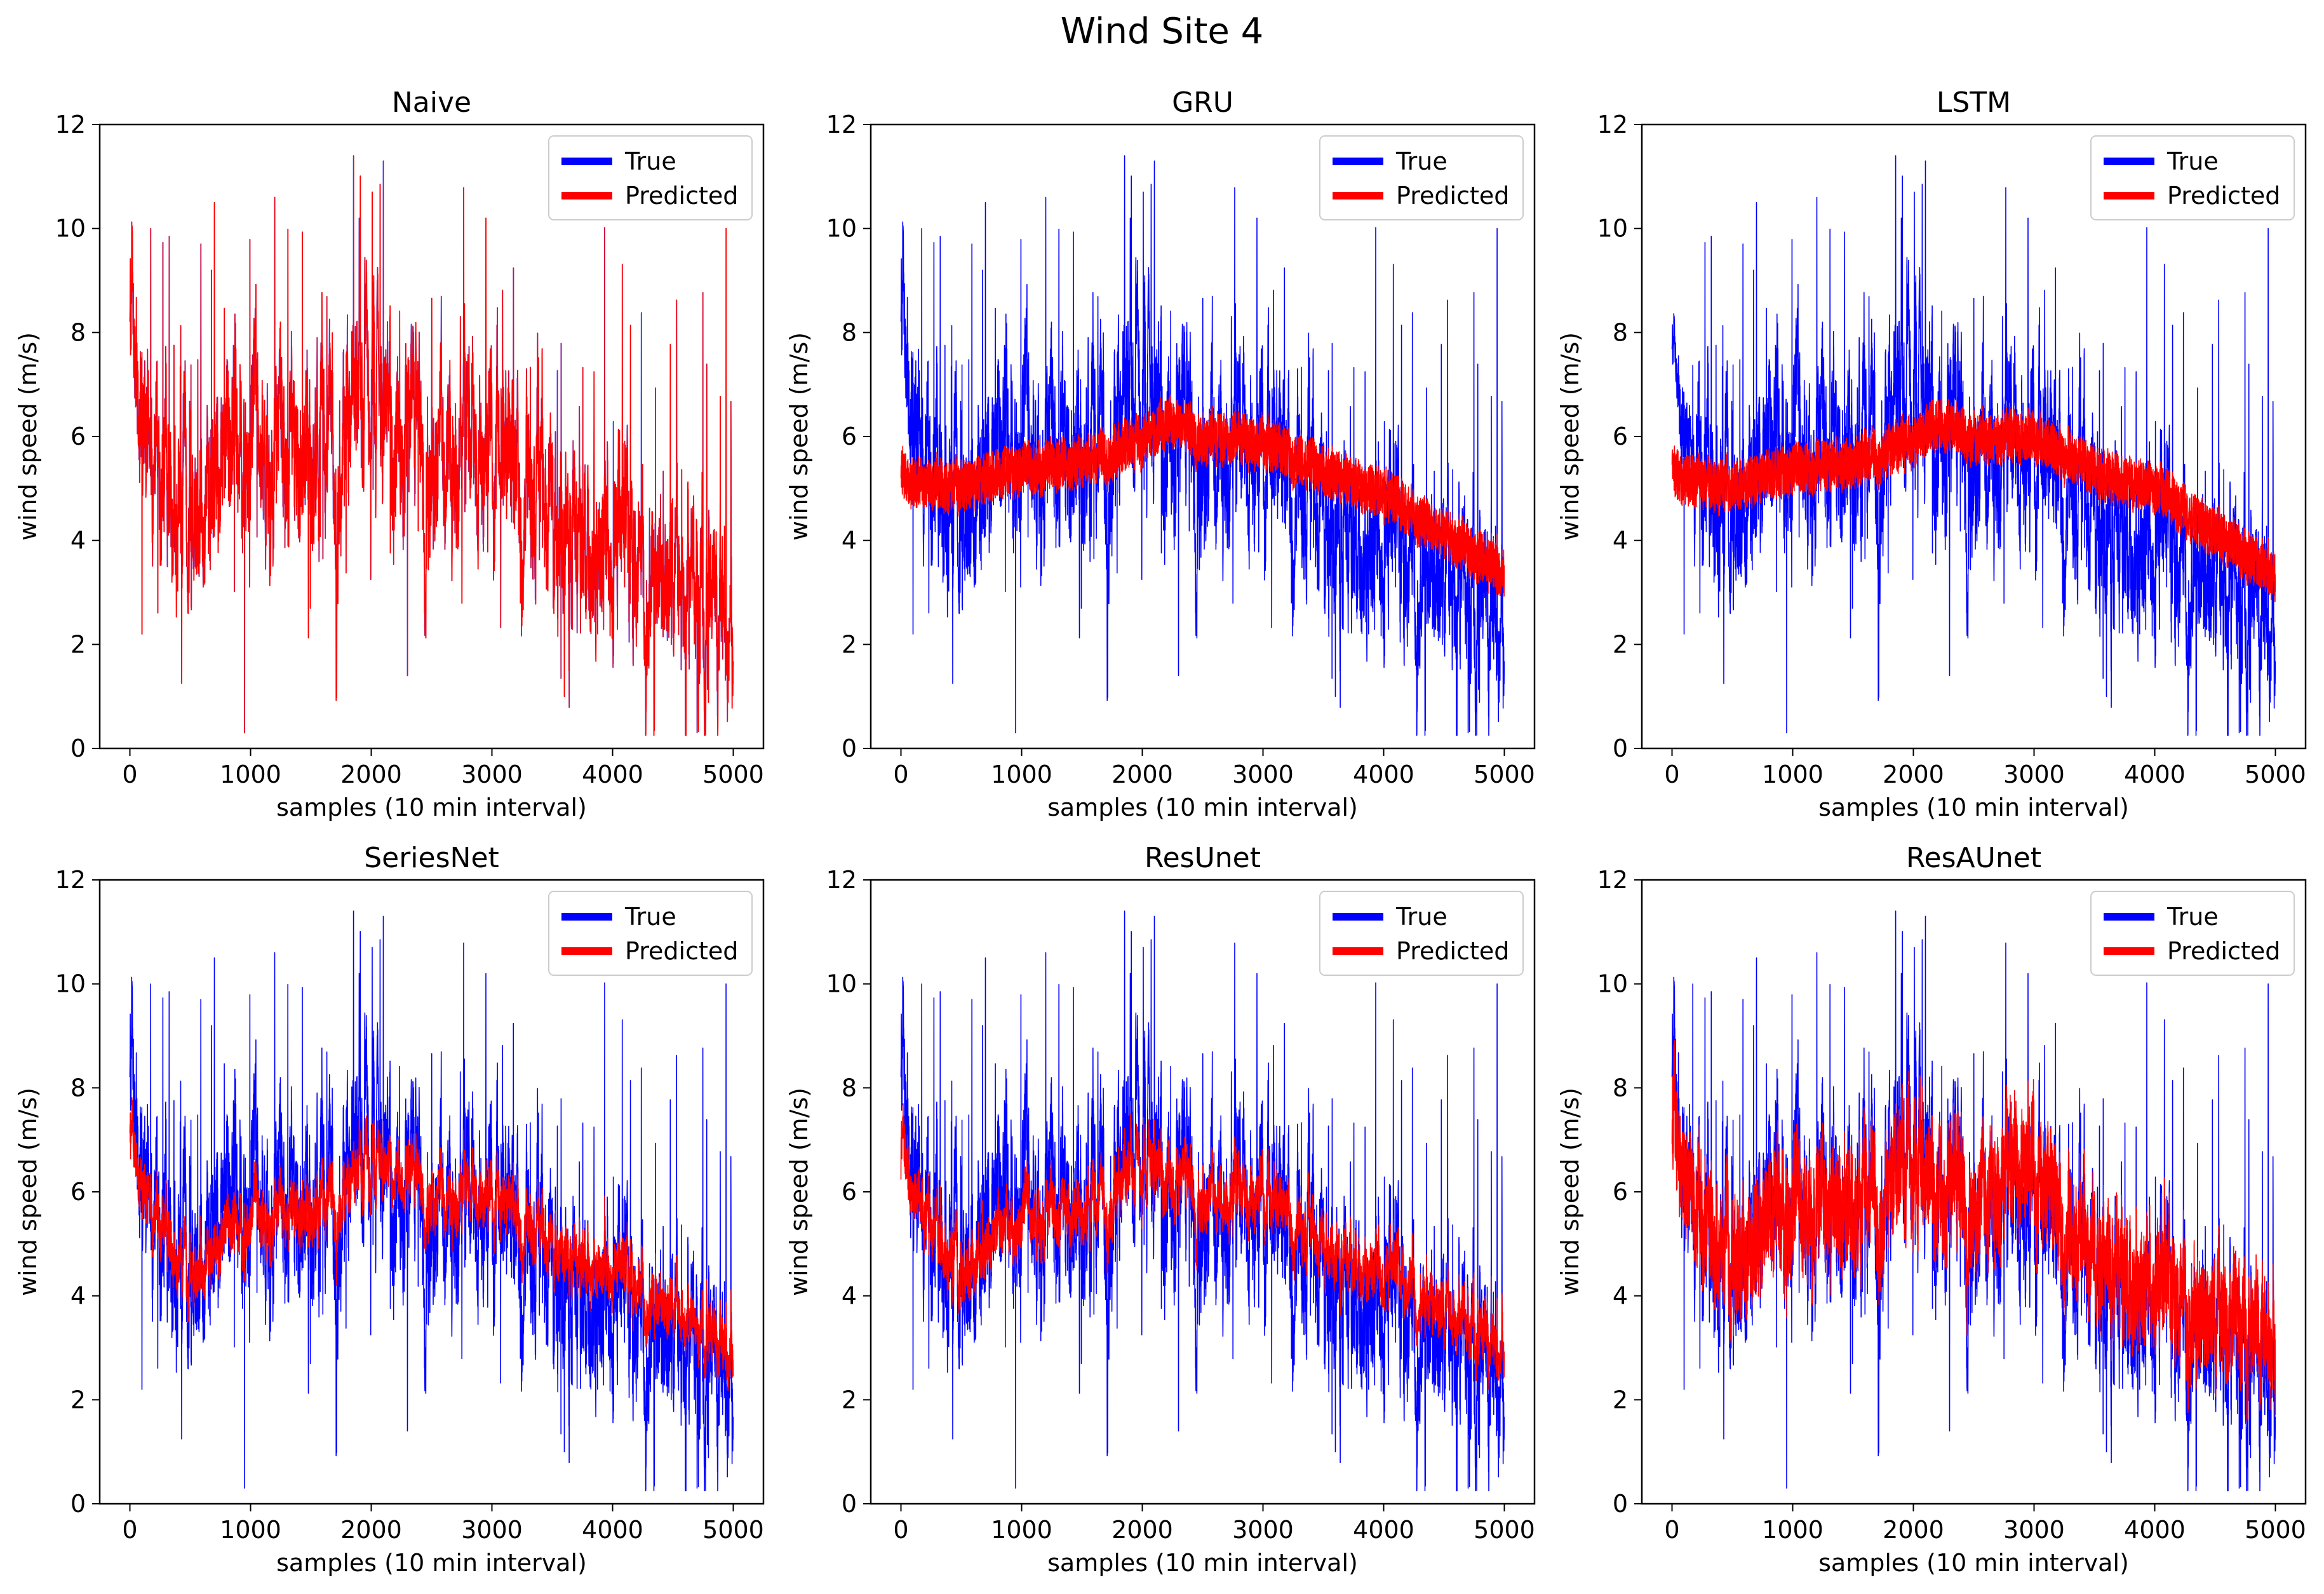 This screenshot has width=2324, height=1594. Describe the element at coordinates (1203, 102) in the screenshot. I see `panel-title: GRU` at that location.